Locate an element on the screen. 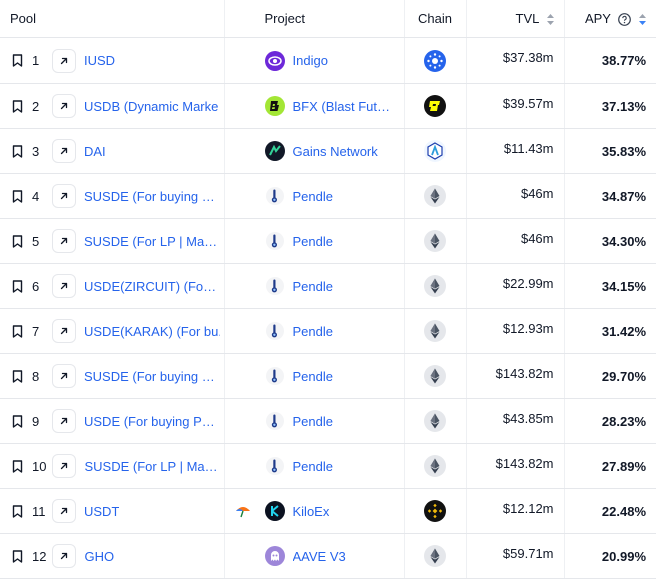 The image size is (656, 579). apy-header-label: APY is located at coordinates (597, 18).